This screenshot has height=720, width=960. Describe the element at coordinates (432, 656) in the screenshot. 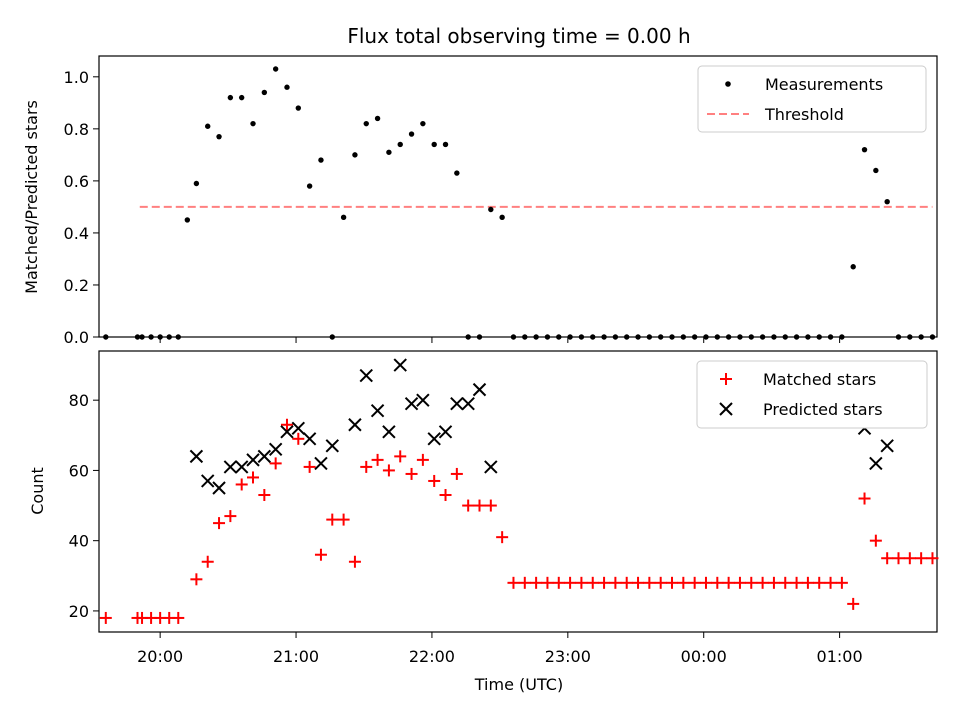

I see `x-tick-label: 22:00` at that location.